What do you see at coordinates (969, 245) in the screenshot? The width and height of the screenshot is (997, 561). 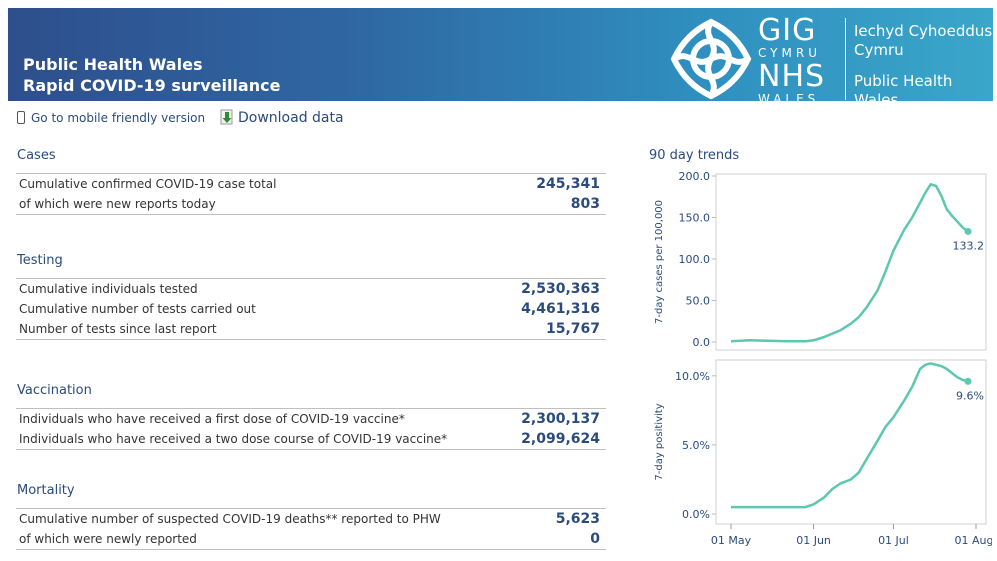 I see `end-value-label: 133.2` at bounding box center [969, 245].